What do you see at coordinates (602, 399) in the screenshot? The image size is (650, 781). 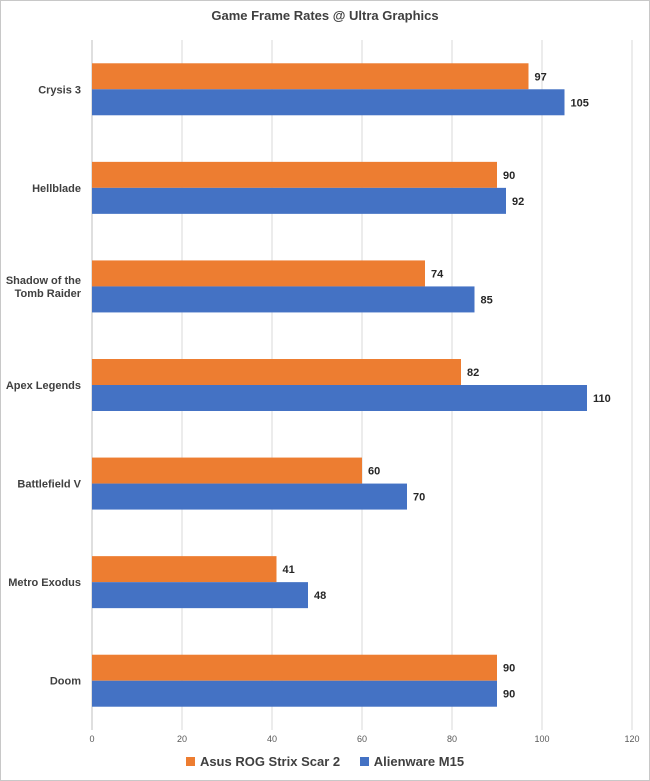 I see `data-label: 110` at bounding box center [602, 399].